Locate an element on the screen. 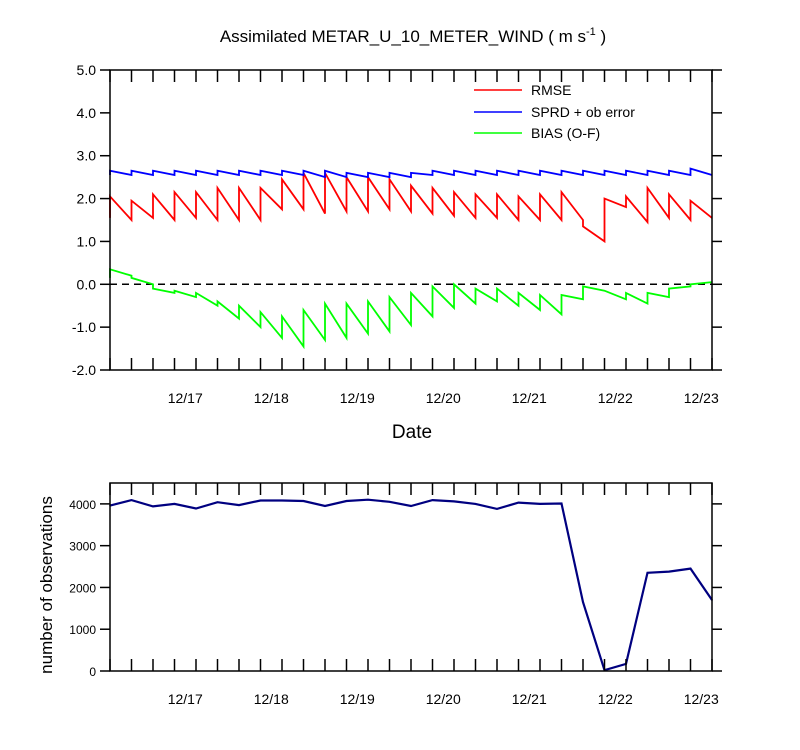 Image resolution: width=800 pixels, height=750 pixels. top-y-tick-label: 2.0 is located at coordinates (87, 199).